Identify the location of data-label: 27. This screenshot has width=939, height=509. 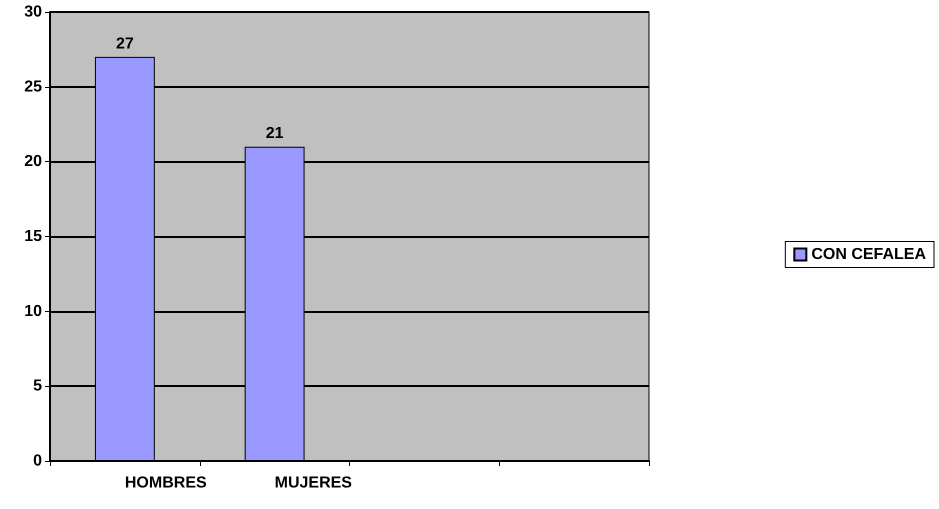
(125, 43).